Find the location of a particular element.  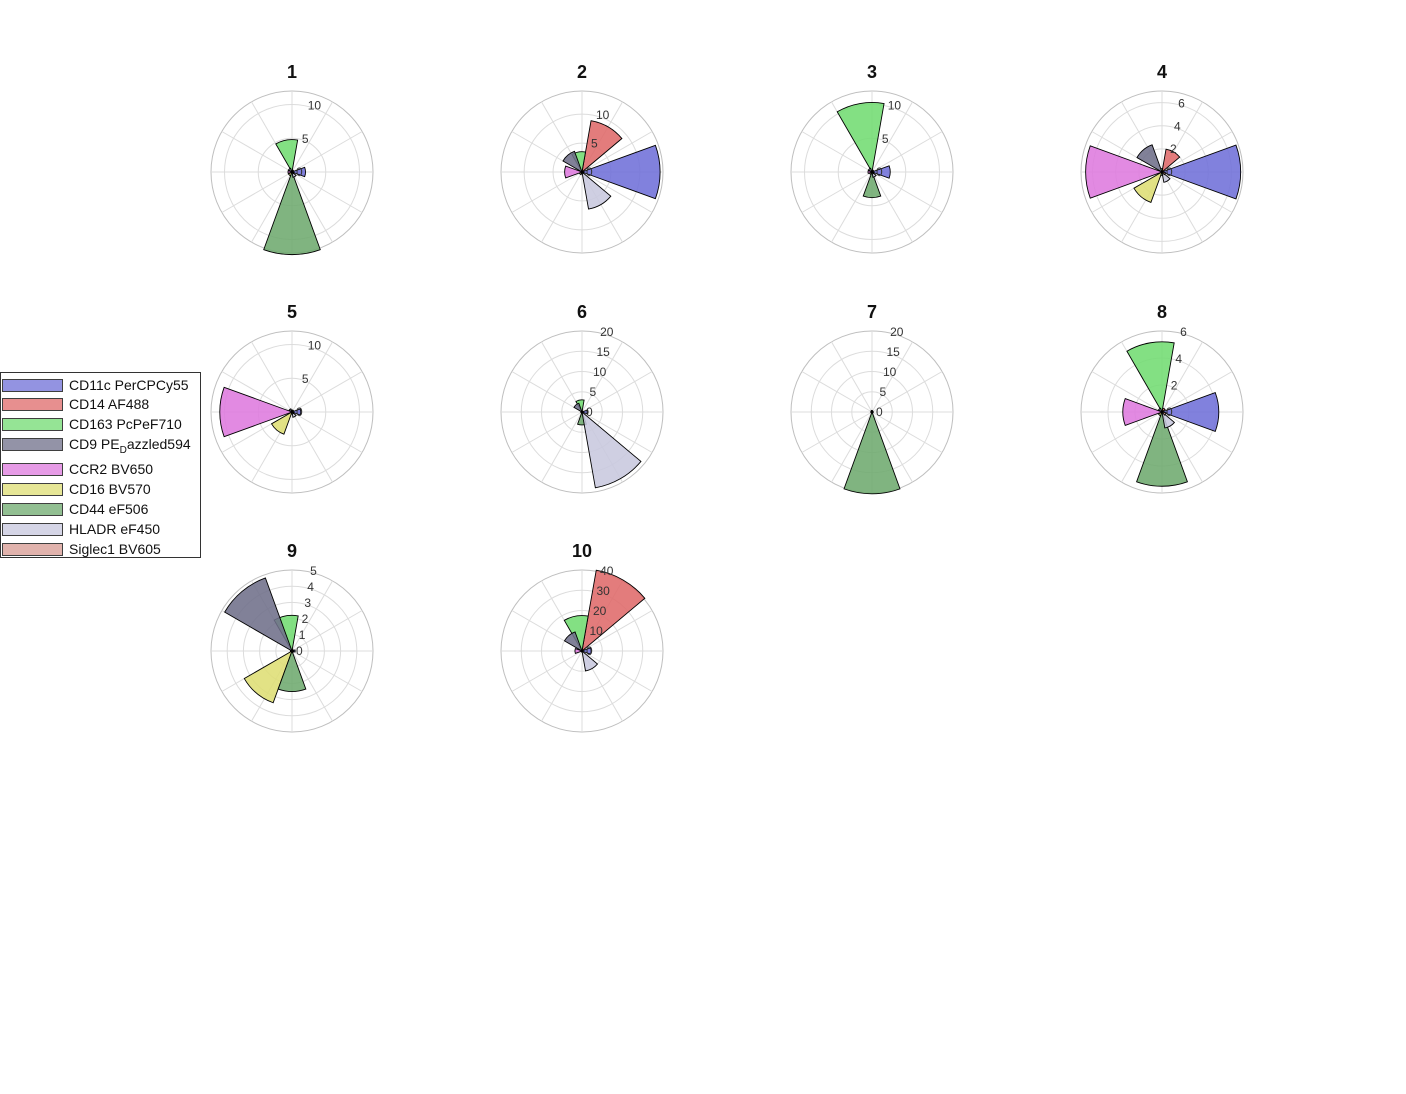

legend-item: CD163 PcPeF710 is located at coordinates (101, 424).